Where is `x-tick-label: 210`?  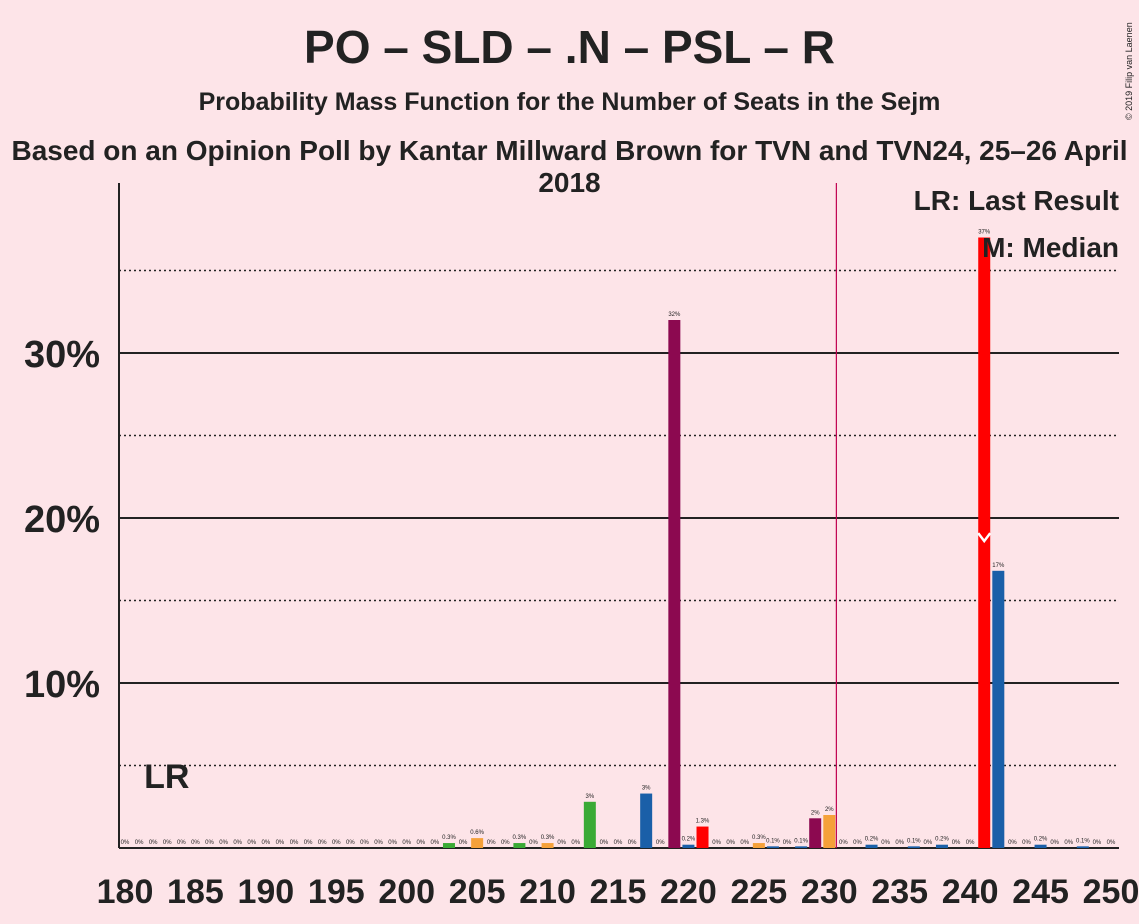 x-tick-label: 210 is located at coordinates (547, 892).